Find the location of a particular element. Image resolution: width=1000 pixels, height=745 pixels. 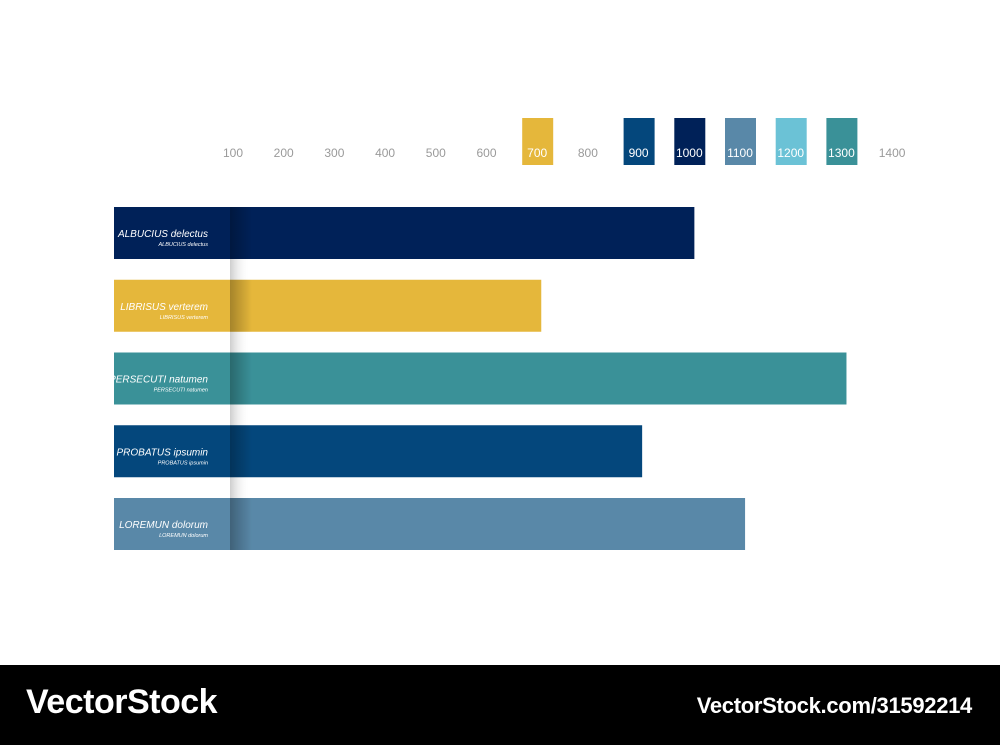

bar-sublabel: PERSECUTI natumen is located at coordinates (181, 391).